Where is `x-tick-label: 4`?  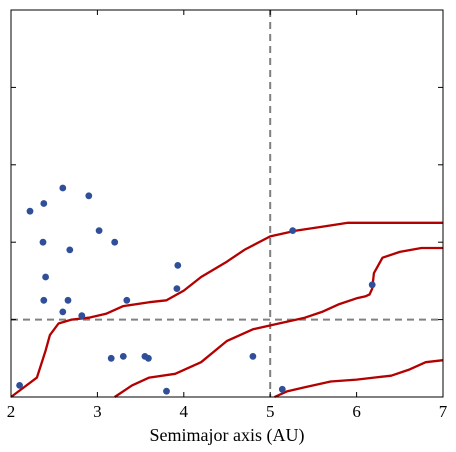
x-tick-label: 4 is located at coordinates (184, 411).